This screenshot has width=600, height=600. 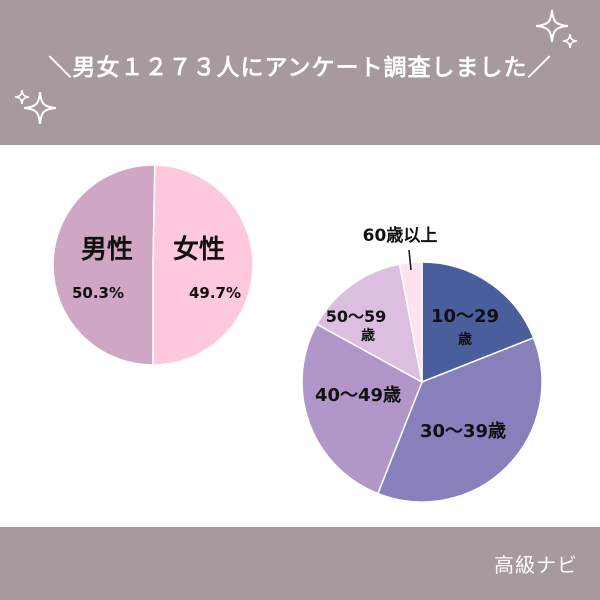 What do you see at coordinates (463, 431) in the screenshot?
I see `category-label: 30〜39歳` at bounding box center [463, 431].